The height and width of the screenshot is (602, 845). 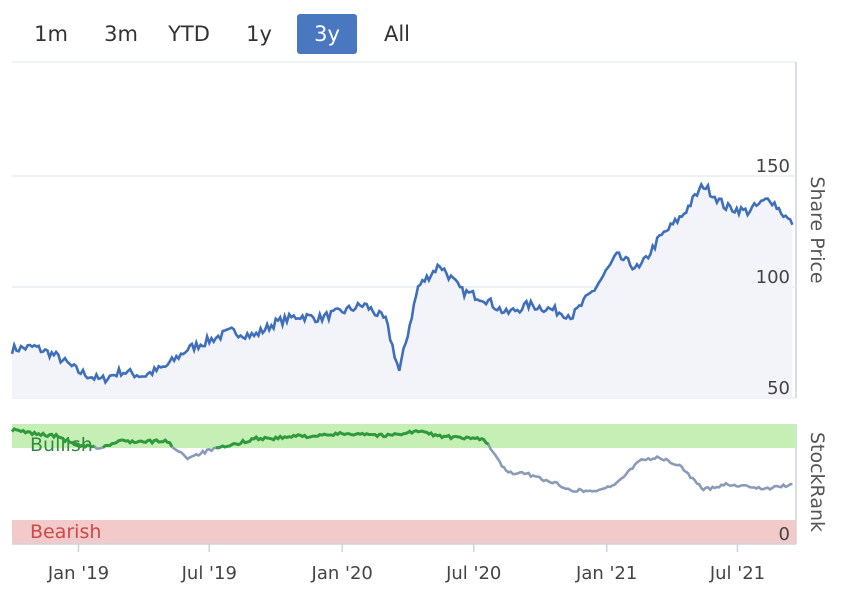 I want to click on x-tick-label: Jan '21, so click(x=606, y=573).